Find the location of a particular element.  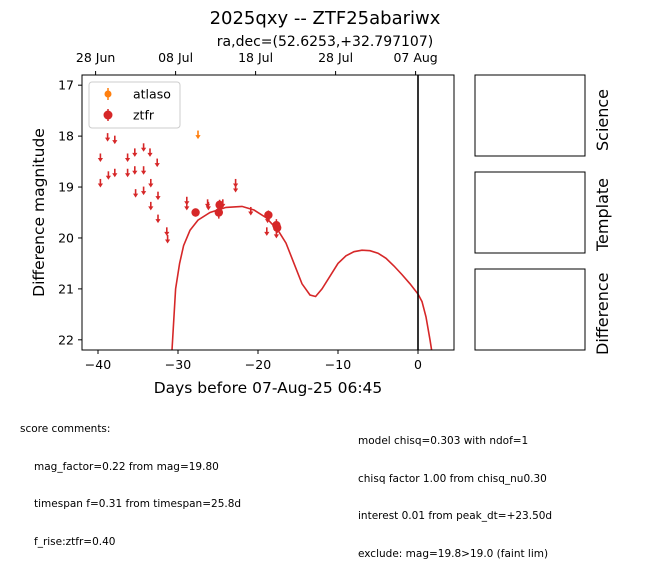

legend: atlaso ztfr is located at coordinates (134, 105).